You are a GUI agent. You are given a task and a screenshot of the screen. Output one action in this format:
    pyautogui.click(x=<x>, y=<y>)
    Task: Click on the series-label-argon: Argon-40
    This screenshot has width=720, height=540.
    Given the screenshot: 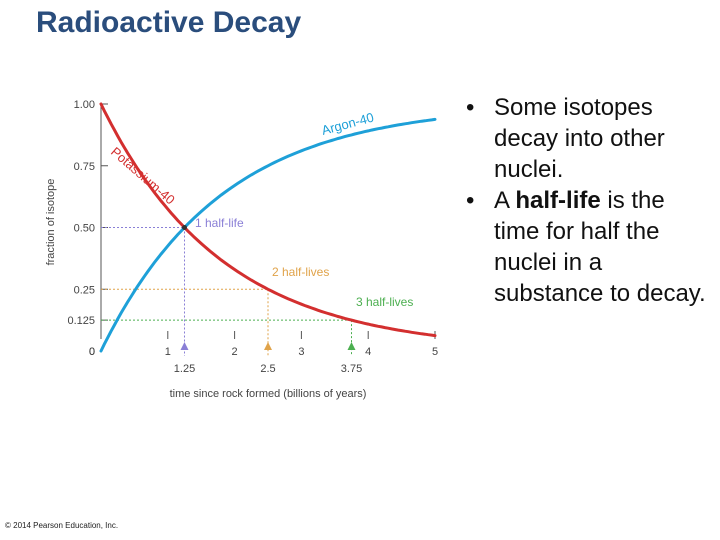 What is the action you would take?
    pyautogui.click(x=348, y=124)
    